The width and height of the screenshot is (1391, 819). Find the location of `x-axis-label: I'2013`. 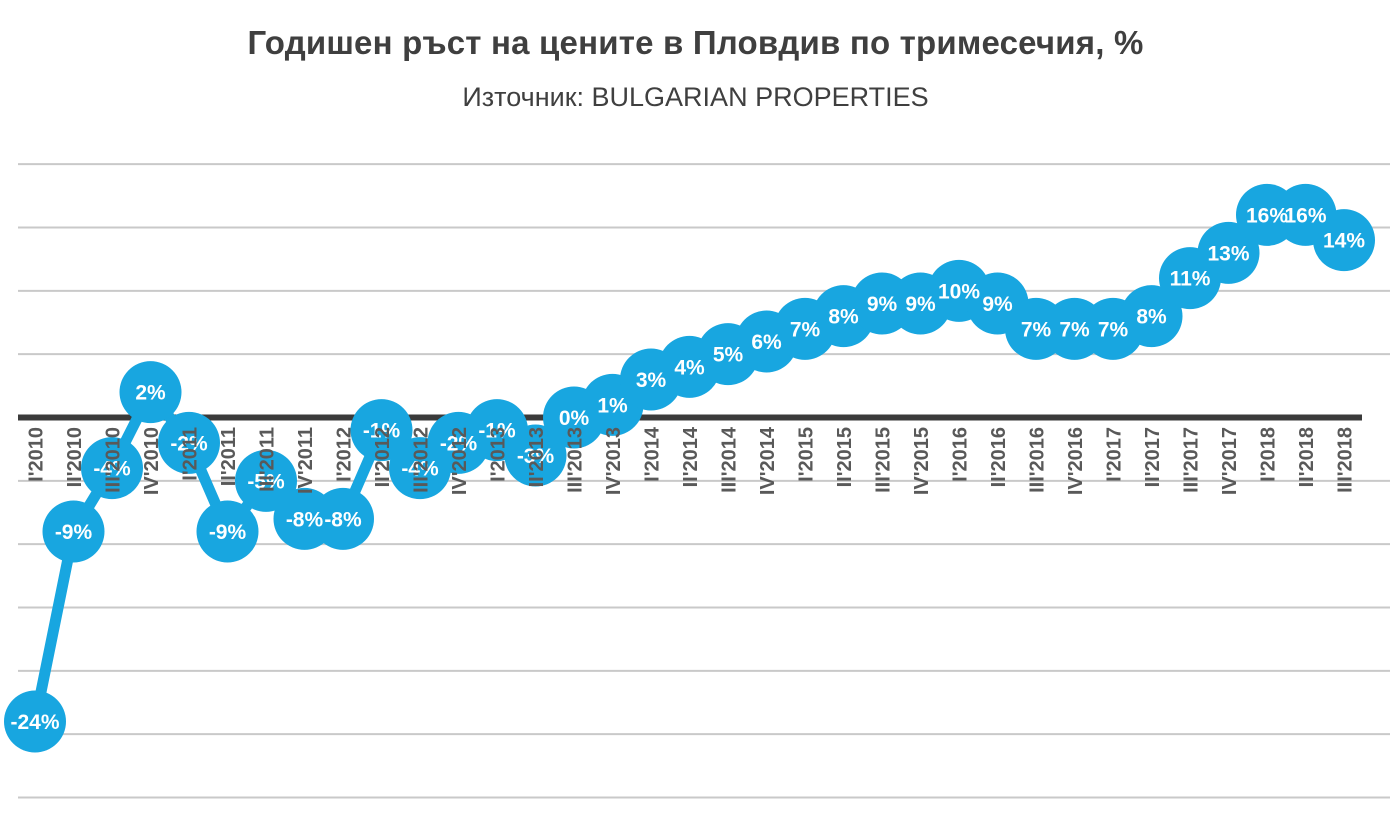

x-axis-label: I'2013 is located at coordinates (499, 454).